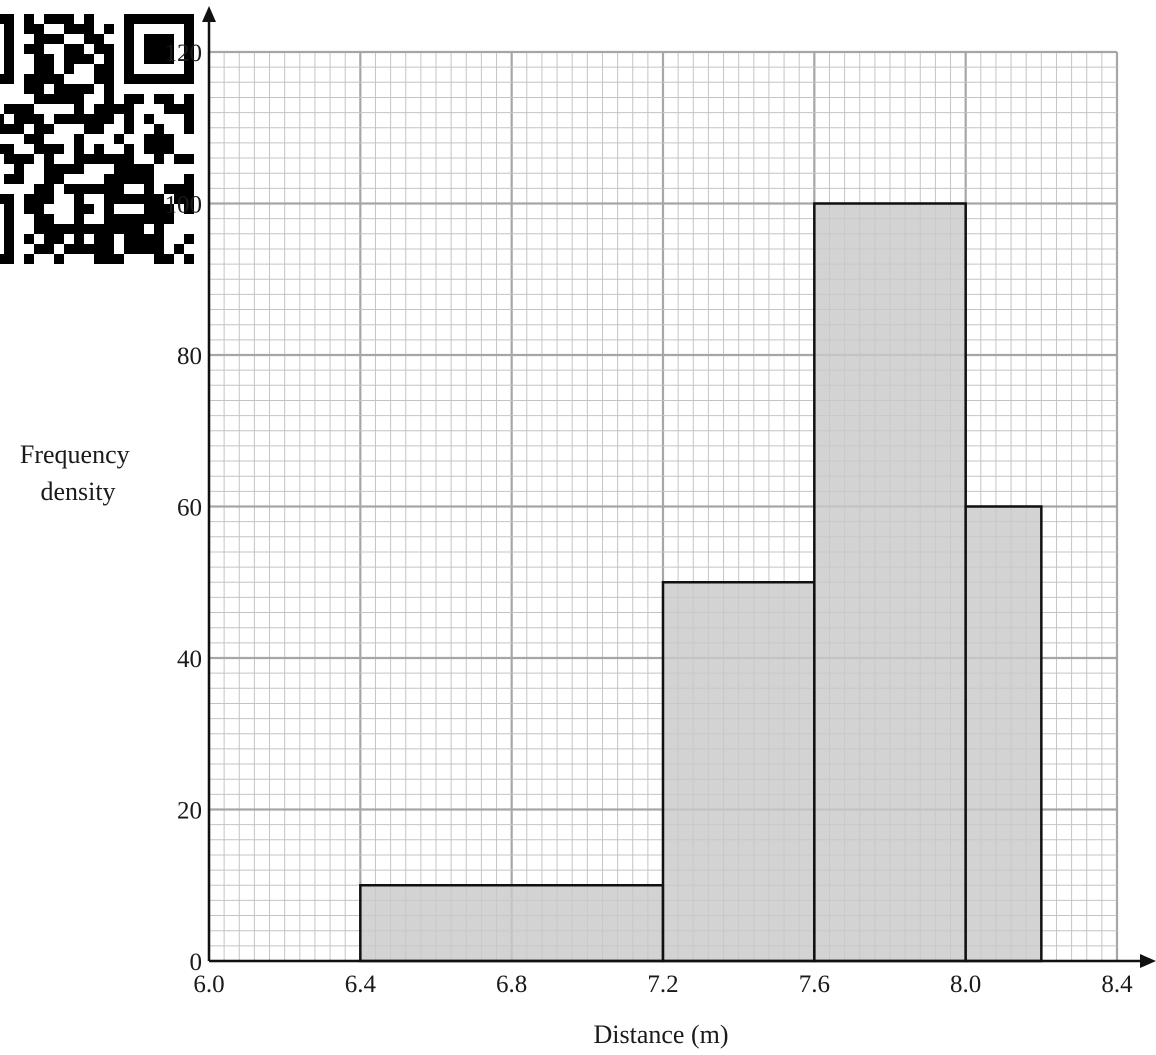 The height and width of the screenshot is (1055, 1156). Describe the element at coordinates (209, 14) in the screenshot. I see `y-axis-arrow` at that location.